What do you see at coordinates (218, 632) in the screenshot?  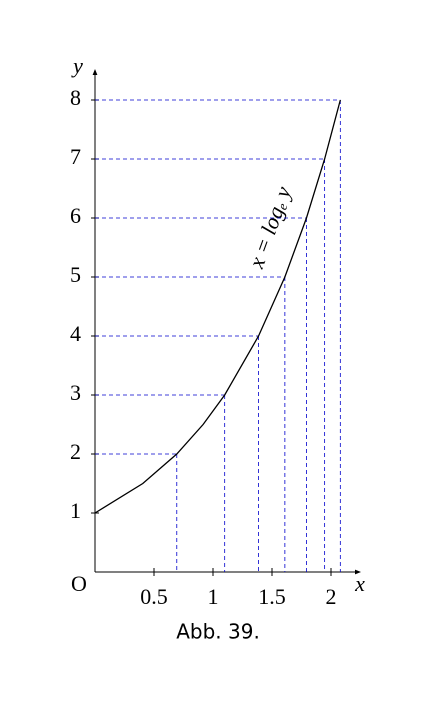 I see `caption: Abb. 39.` at bounding box center [218, 632].